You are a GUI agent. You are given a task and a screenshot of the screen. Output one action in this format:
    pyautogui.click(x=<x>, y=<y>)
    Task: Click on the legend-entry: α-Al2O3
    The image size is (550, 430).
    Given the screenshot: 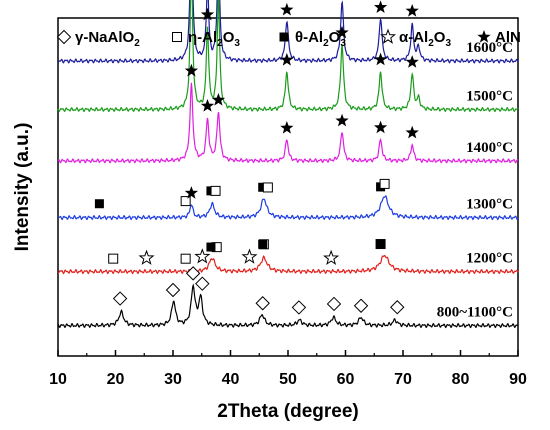 What is the action you would take?
    pyautogui.click(x=415, y=38)
    